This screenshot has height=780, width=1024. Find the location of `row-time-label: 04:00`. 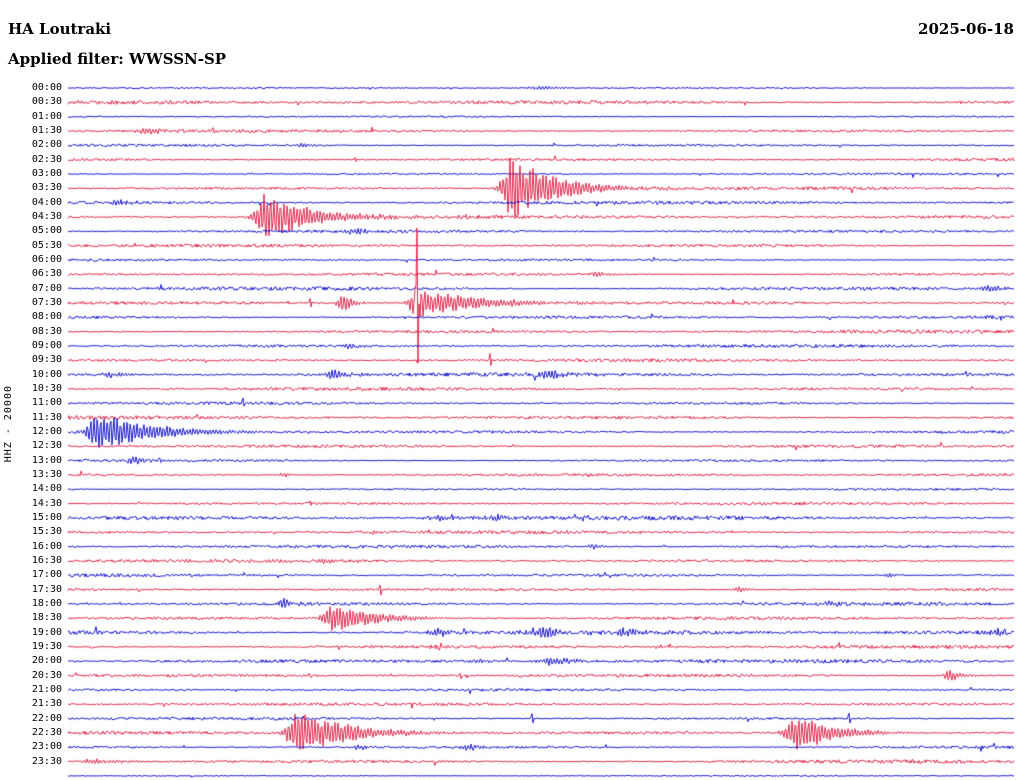

row-time-label: 04:00 is located at coordinates (46, 202).